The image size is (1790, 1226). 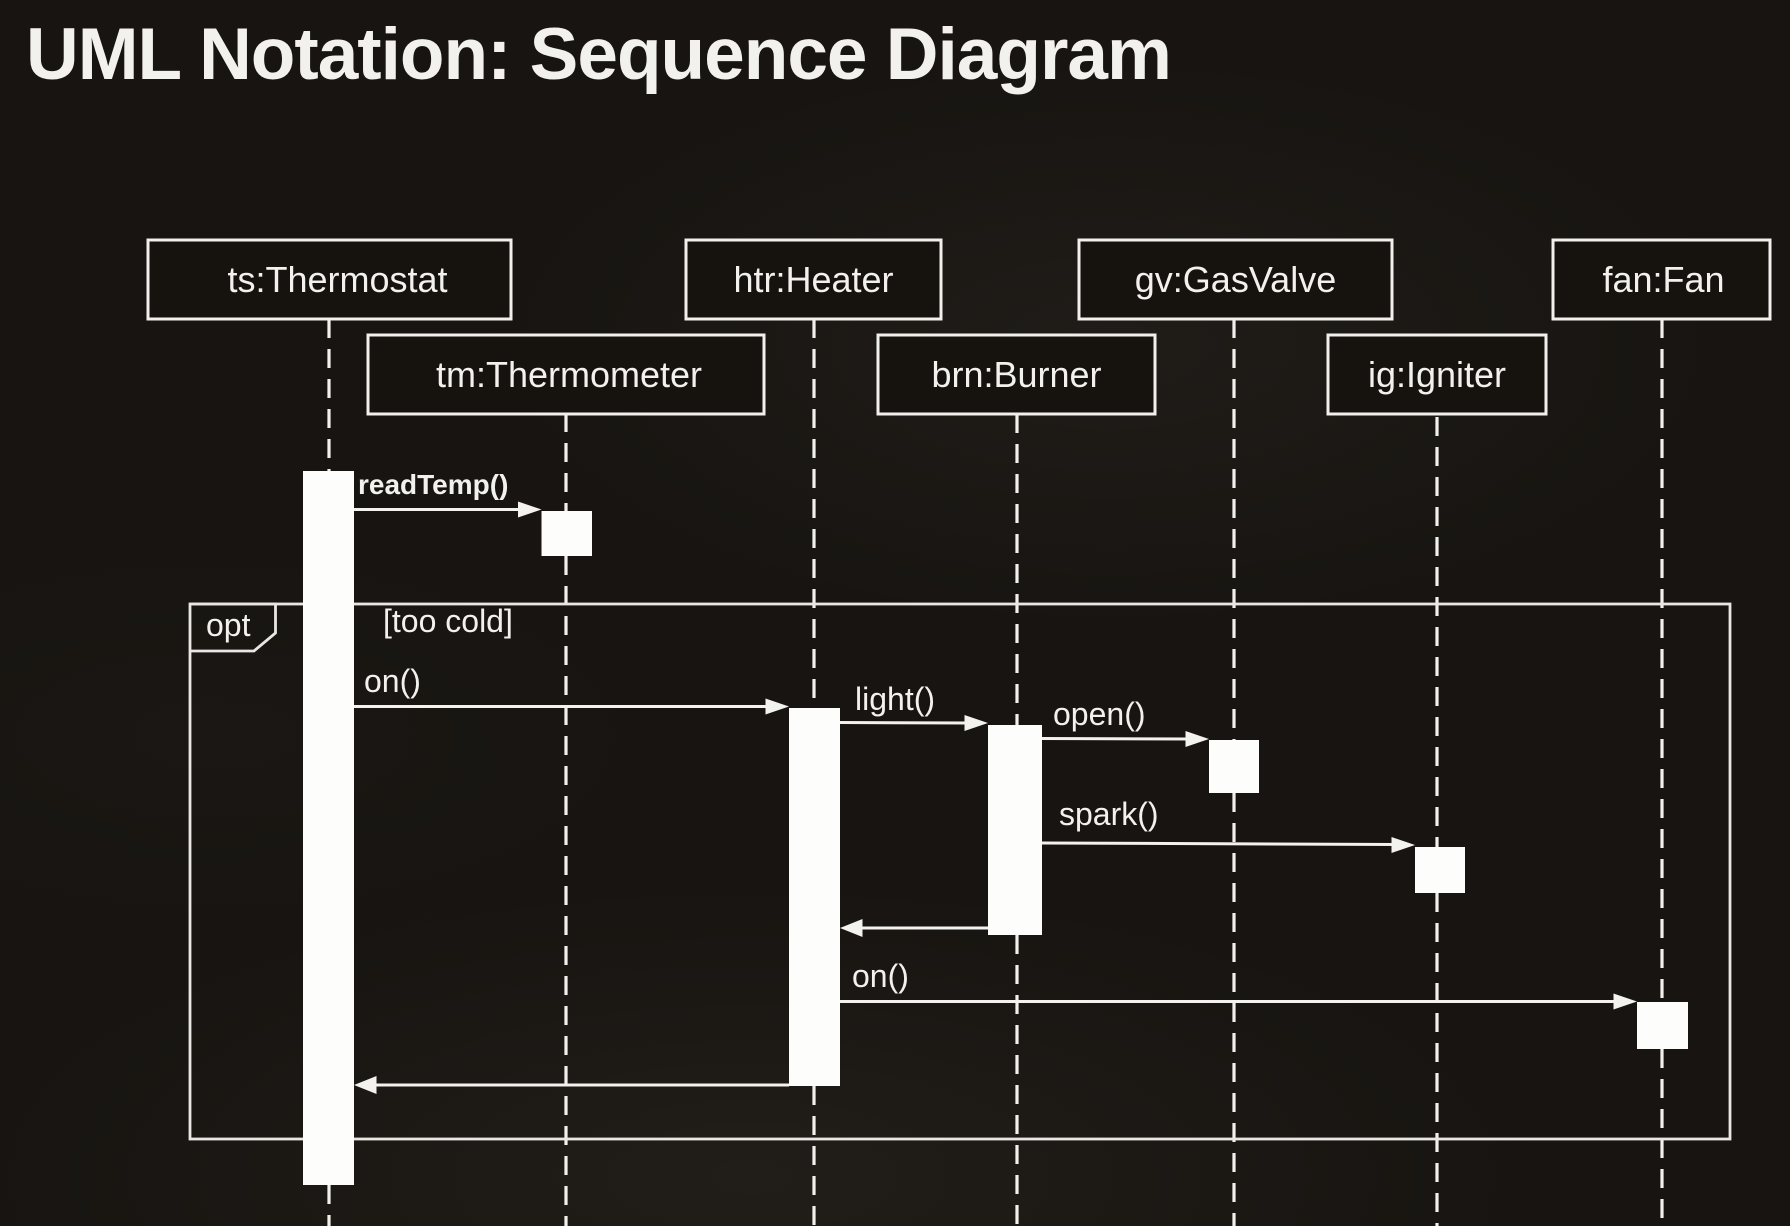 What do you see at coordinates (813, 279) in the screenshot?
I see `svg-text: htr:Heater` at bounding box center [813, 279].